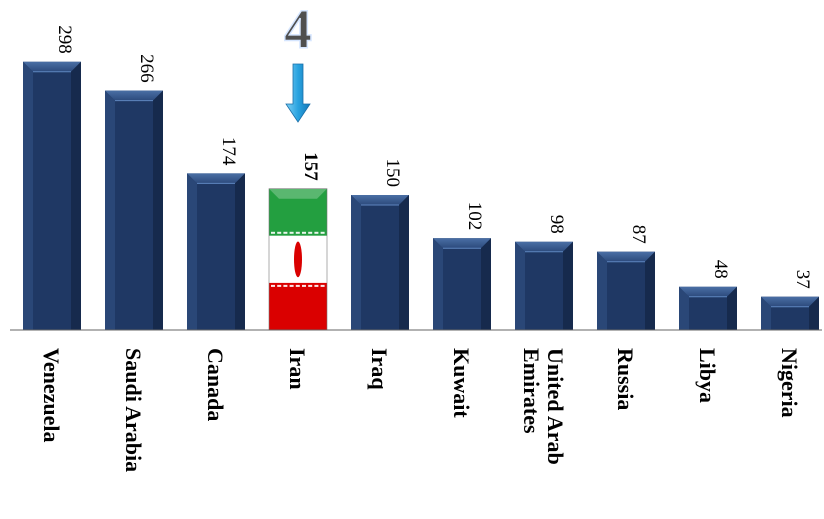 Image resolution: width=824 pixels, height=519 pixels. What do you see at coordinates (133, 410) in the screenshot?
I see `category-label: Saudi Arabia` at bounding box center [133, 410].